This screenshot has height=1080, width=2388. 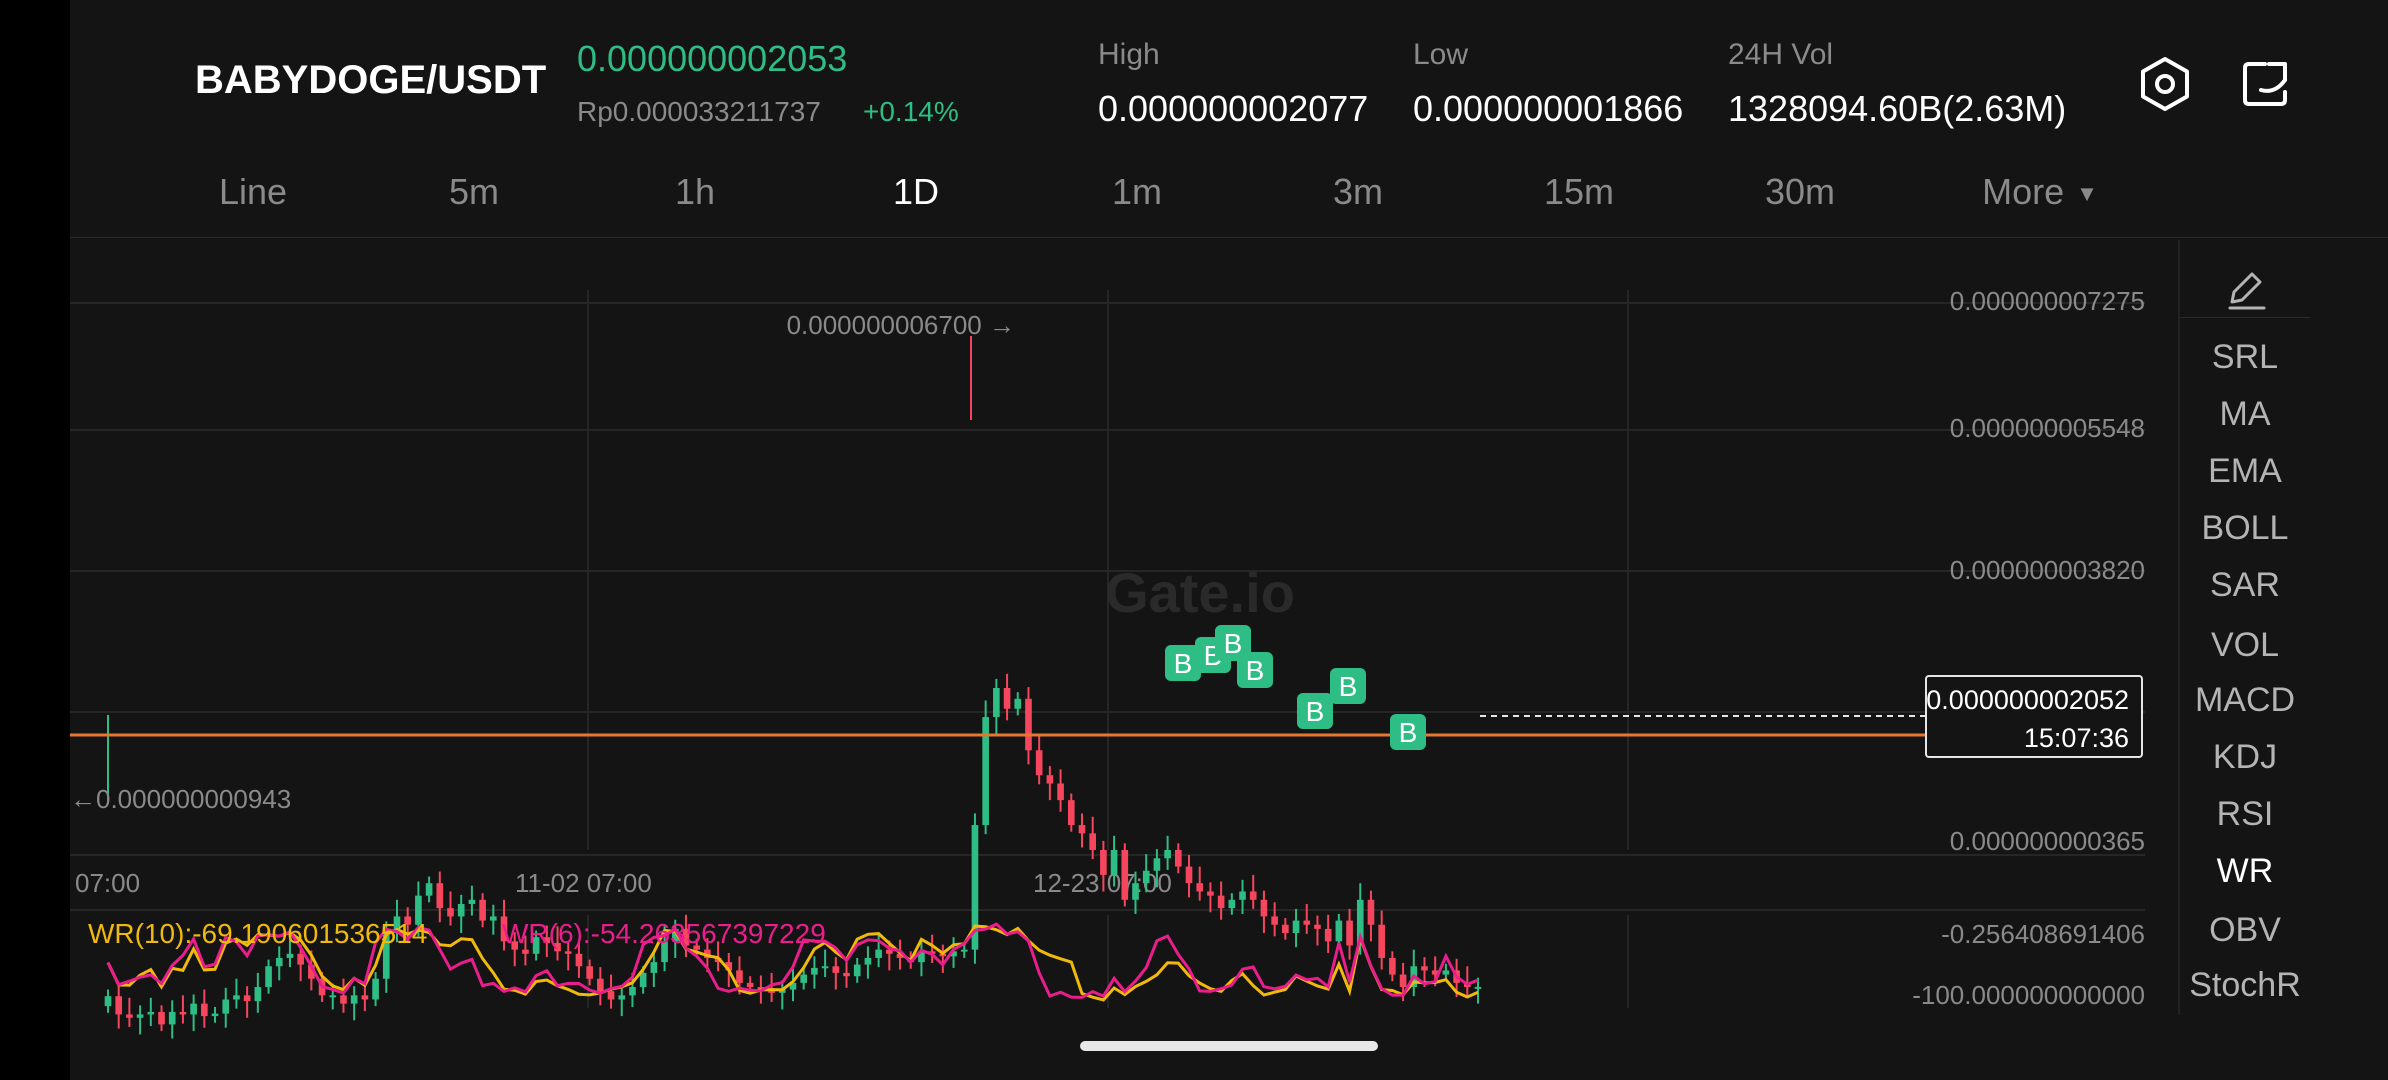 What do you see at coordinates (1441, 54) in the screenshot?
I see `low-label: Low` at bounding box center [1441, 54].